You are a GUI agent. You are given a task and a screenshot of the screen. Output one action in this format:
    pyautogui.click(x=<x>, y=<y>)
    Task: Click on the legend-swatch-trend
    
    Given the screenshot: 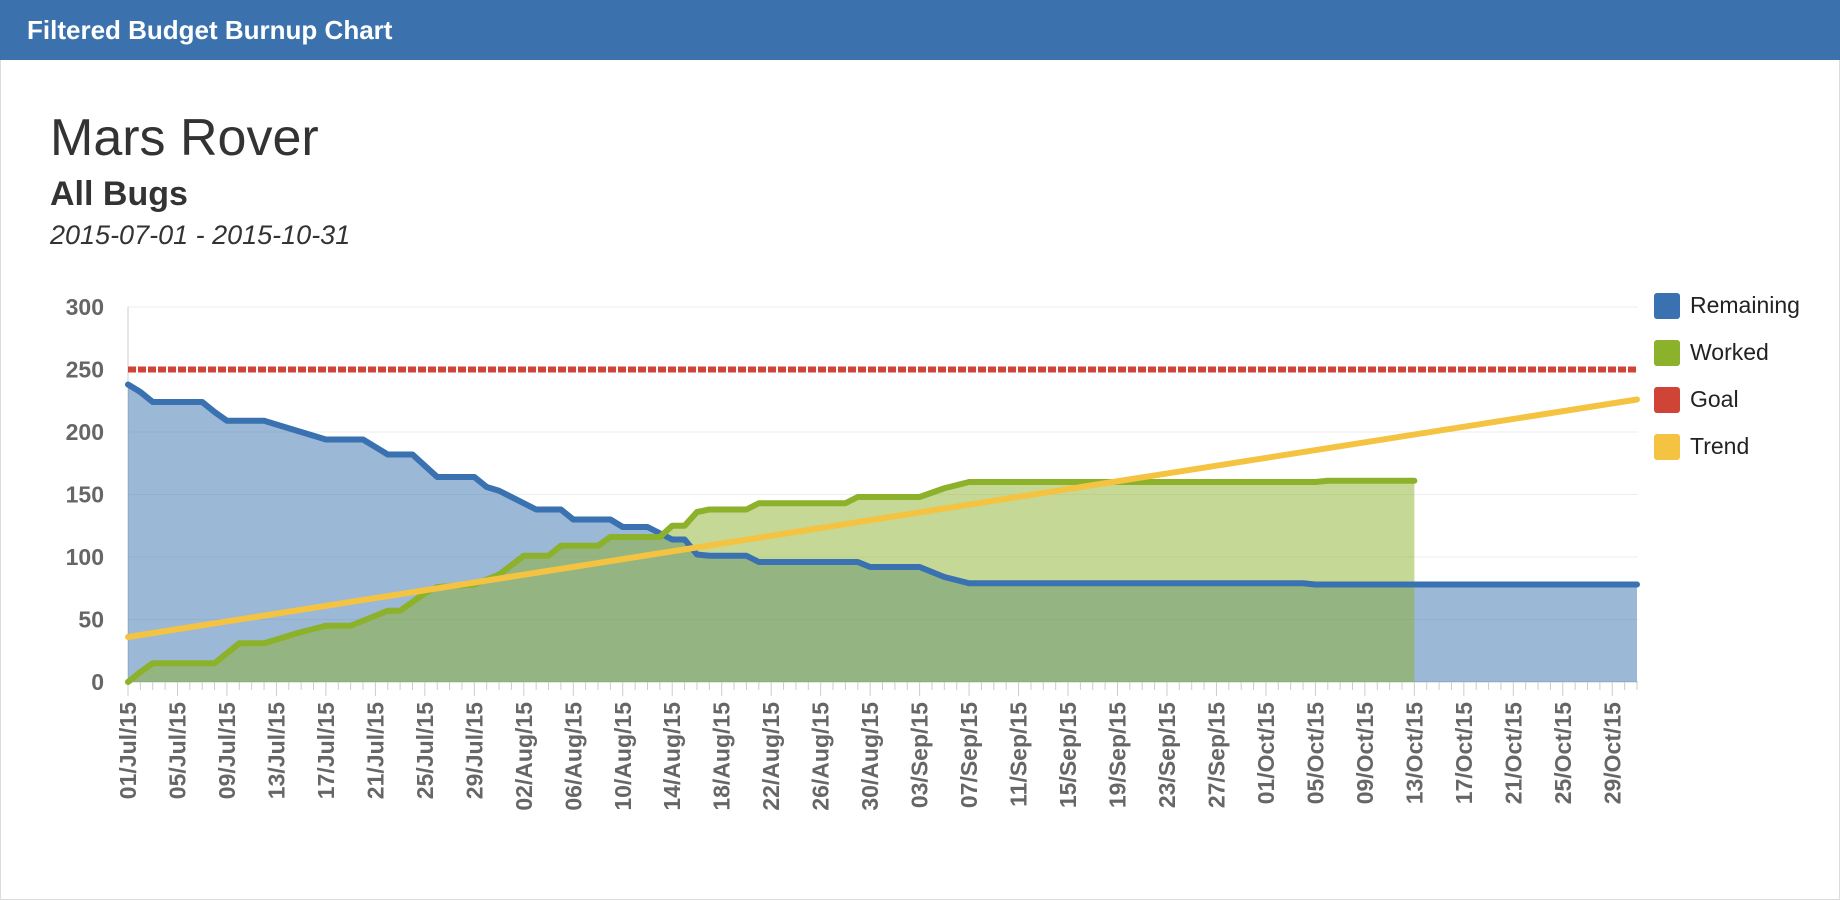 What is the action you would take?
    pyautogui.click(x=1667, y=446)
    